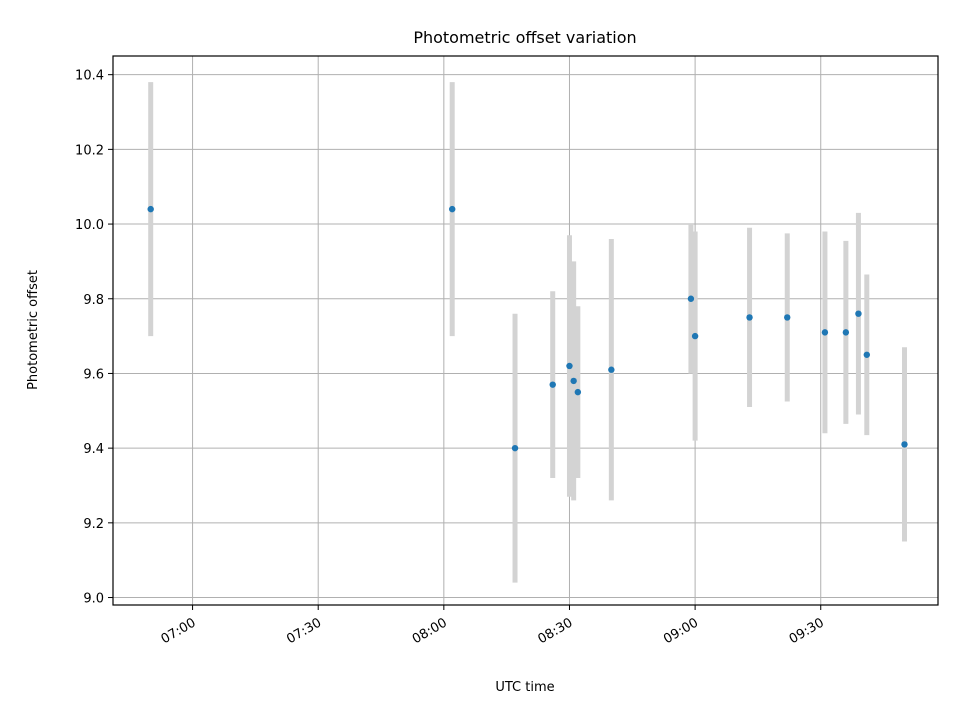 Image resolution: width=960 pixels, height=720 pixels. Describe the element at coordinates (430, 631) in the screenshot. I see `x-tick-label: 08:00` at that location.